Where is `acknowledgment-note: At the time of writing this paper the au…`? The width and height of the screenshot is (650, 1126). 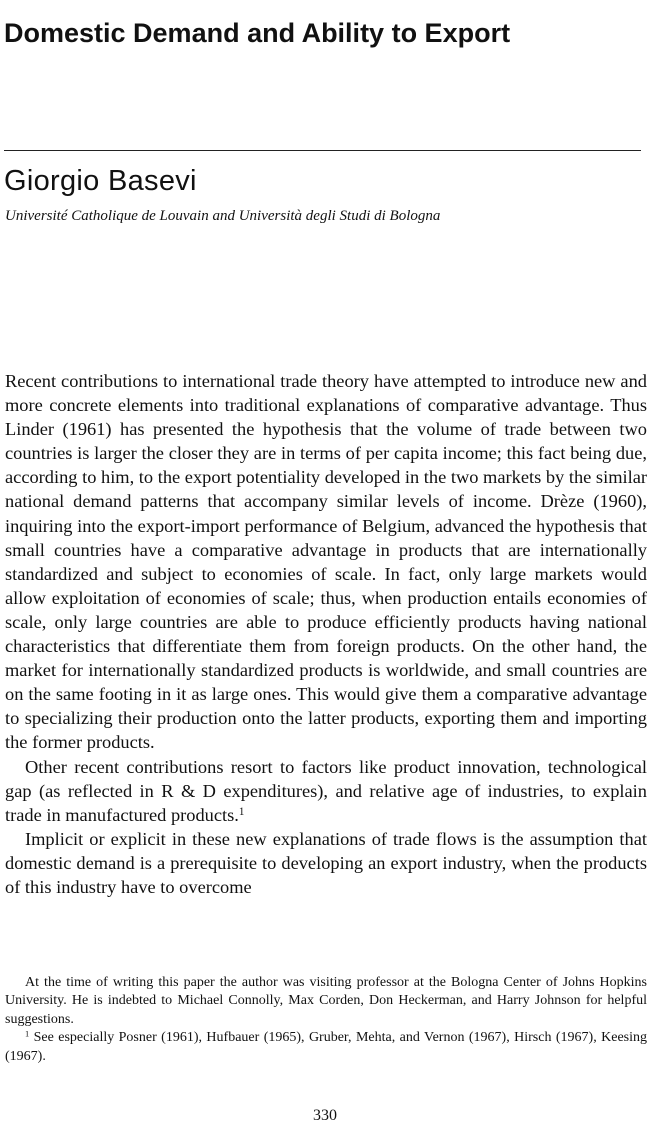 acknowledgment-note: At the time of writing this paper the au… is located at coordinates (326, 1001).